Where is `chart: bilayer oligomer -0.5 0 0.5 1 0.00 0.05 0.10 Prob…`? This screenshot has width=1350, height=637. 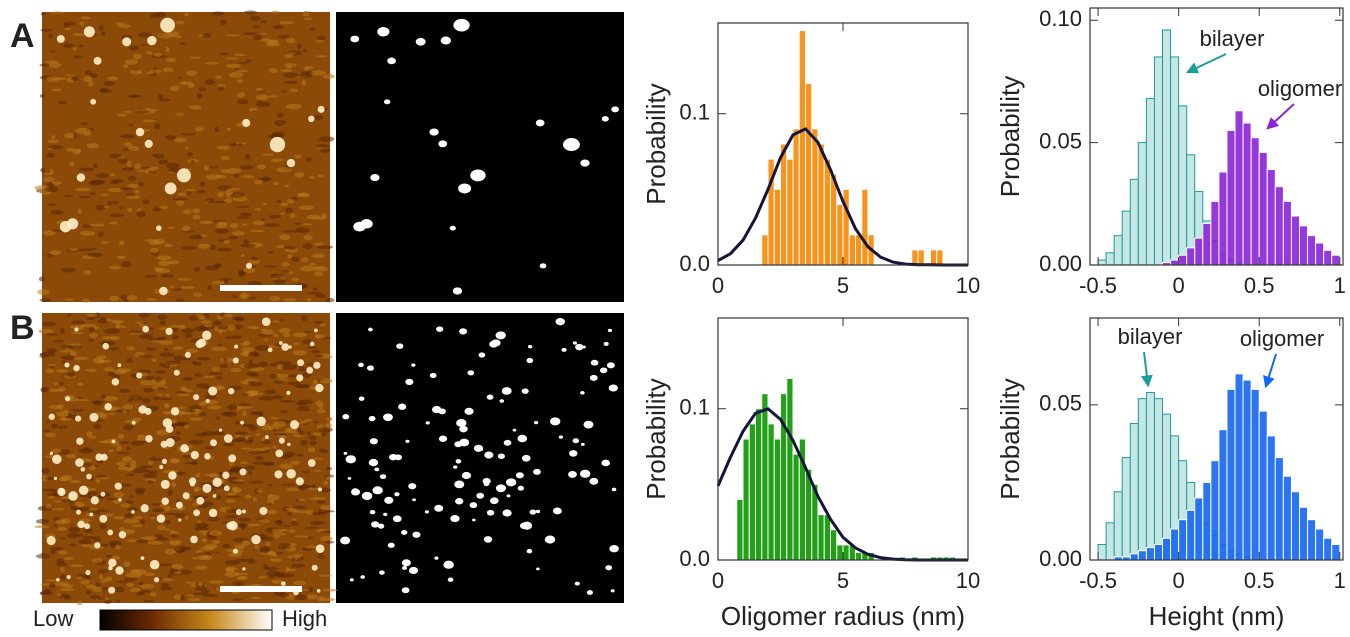 chart: bilayer oligomer -0.5 0 0.5 1 0.00 0.05 0.10 Prob… is located at coordinates (1170, 152).